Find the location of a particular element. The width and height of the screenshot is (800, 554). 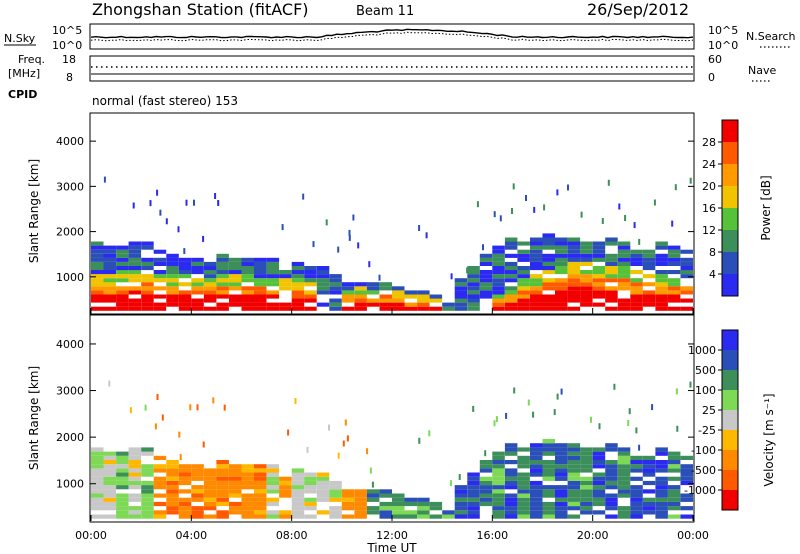

velocity-colorbar-swatch is located at coordinates (730, 380).